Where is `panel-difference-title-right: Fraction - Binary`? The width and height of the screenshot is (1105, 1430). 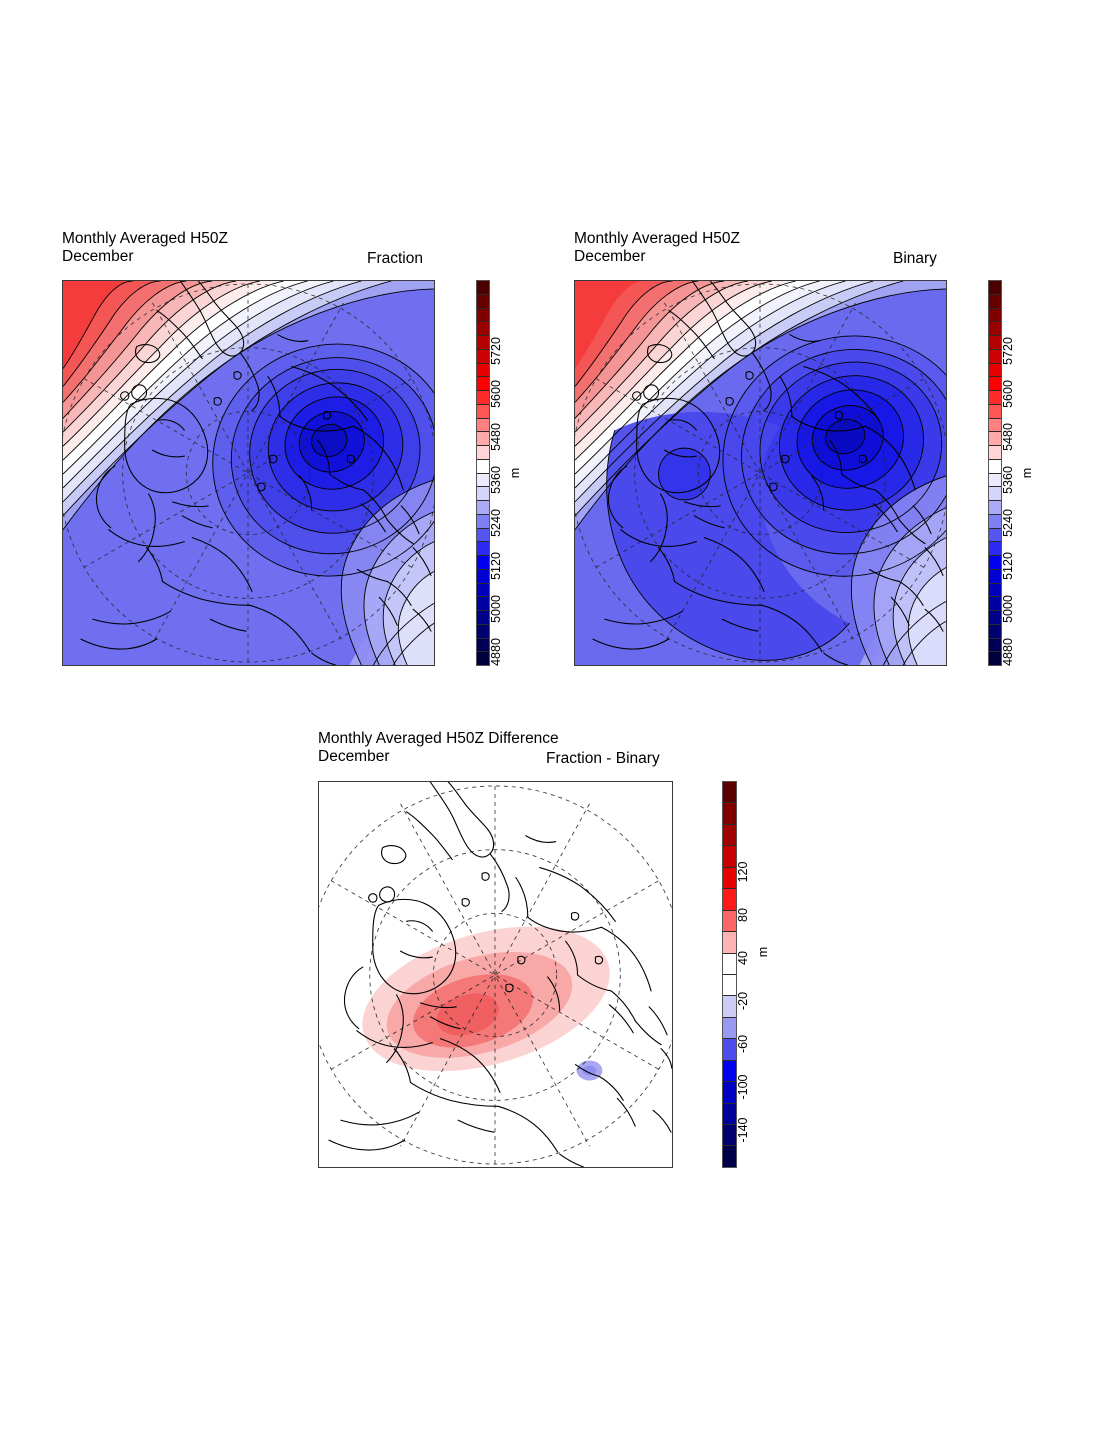 panel-difference-title-right: Fraction - Binary is located at coordinates (603, 758).